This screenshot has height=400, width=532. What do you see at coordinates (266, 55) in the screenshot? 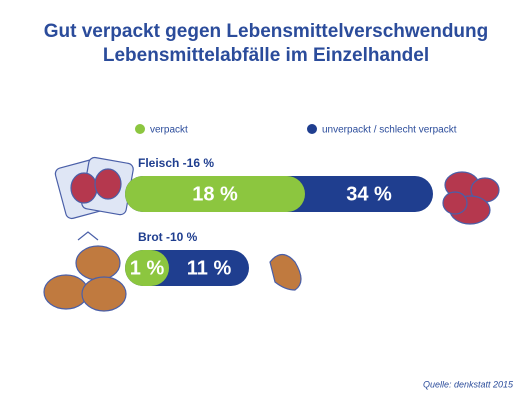
I see `chart-subtitle: Lebensmittelabfälle im Einzelhandel` at bounding box center [266, 55].